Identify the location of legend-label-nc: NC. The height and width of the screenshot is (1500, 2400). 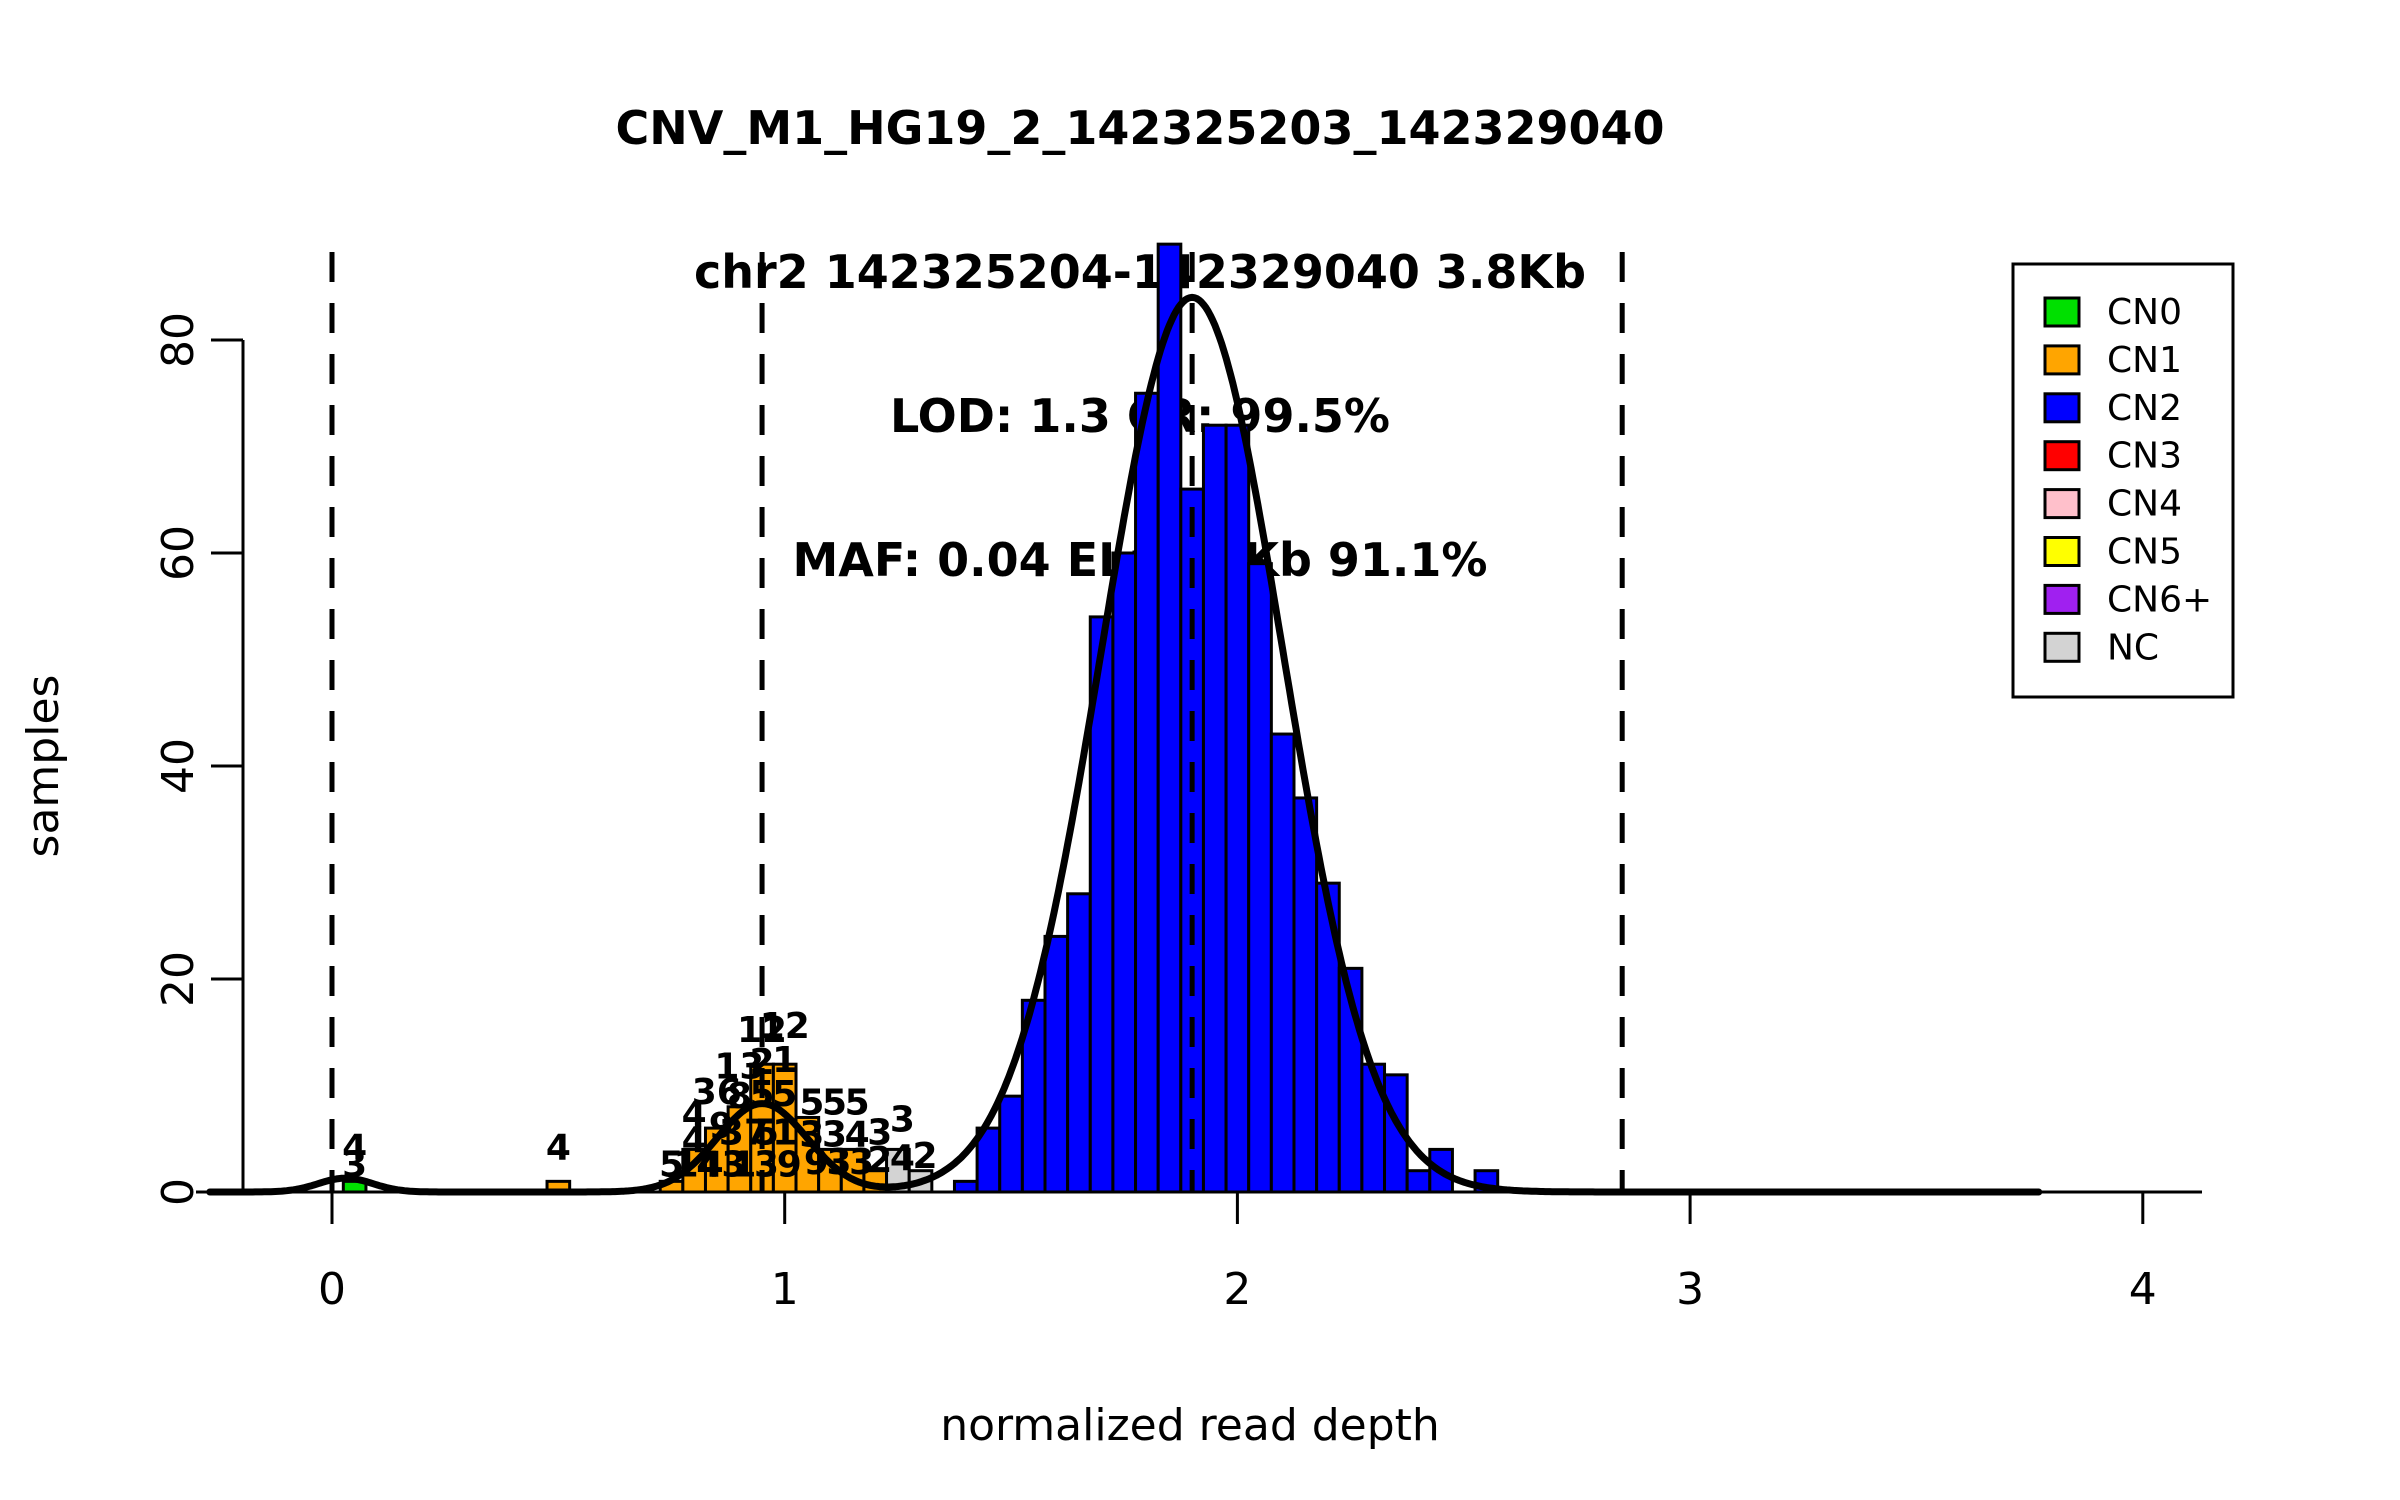
(2133, 647).